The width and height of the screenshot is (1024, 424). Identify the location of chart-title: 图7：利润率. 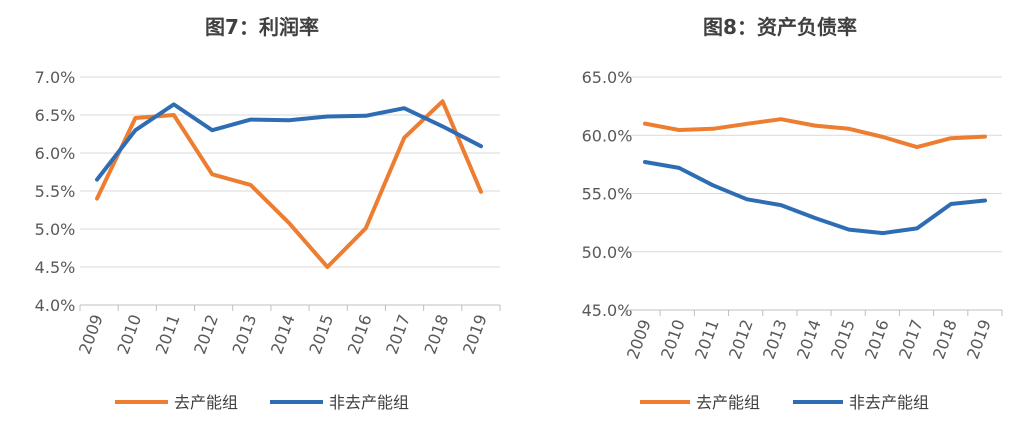
(262, 27).